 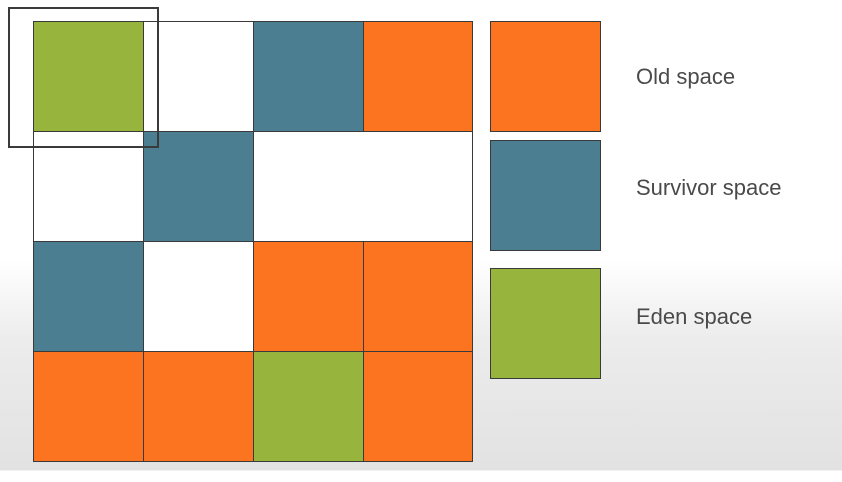 I want to click on legend-swatch-eden, so click(x=545, y=323).